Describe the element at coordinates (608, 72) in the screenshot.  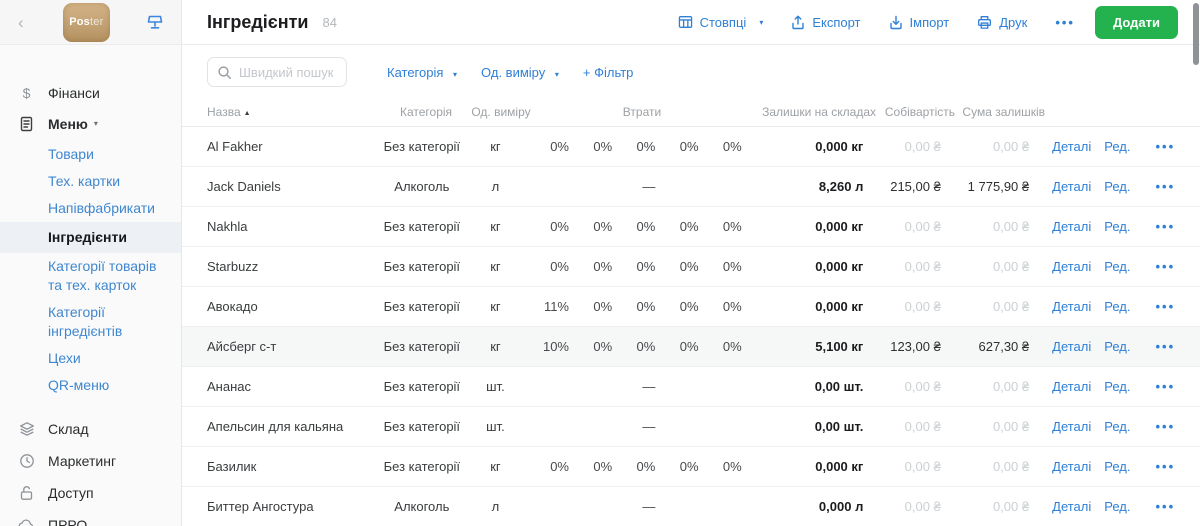
I see `add-filter-button: + Фільтр` at that location.